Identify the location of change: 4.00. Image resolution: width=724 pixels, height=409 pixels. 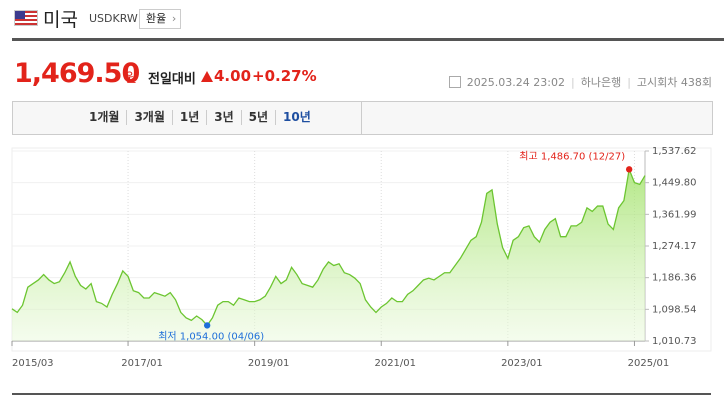
(233, 76).